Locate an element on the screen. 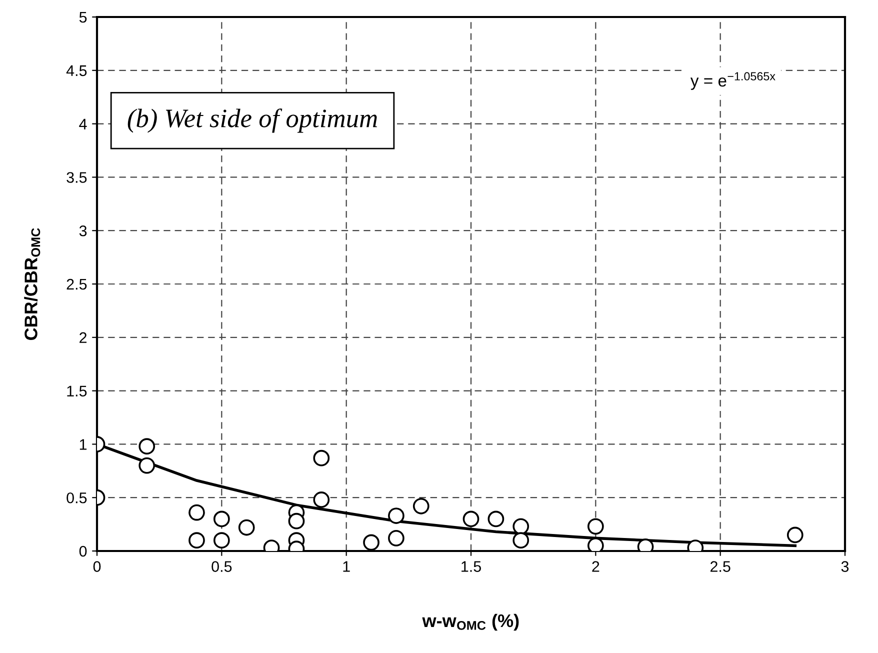 This screenshot has width=878, height=653. x-tick-label: 0 is located at coordinates (97, 566).